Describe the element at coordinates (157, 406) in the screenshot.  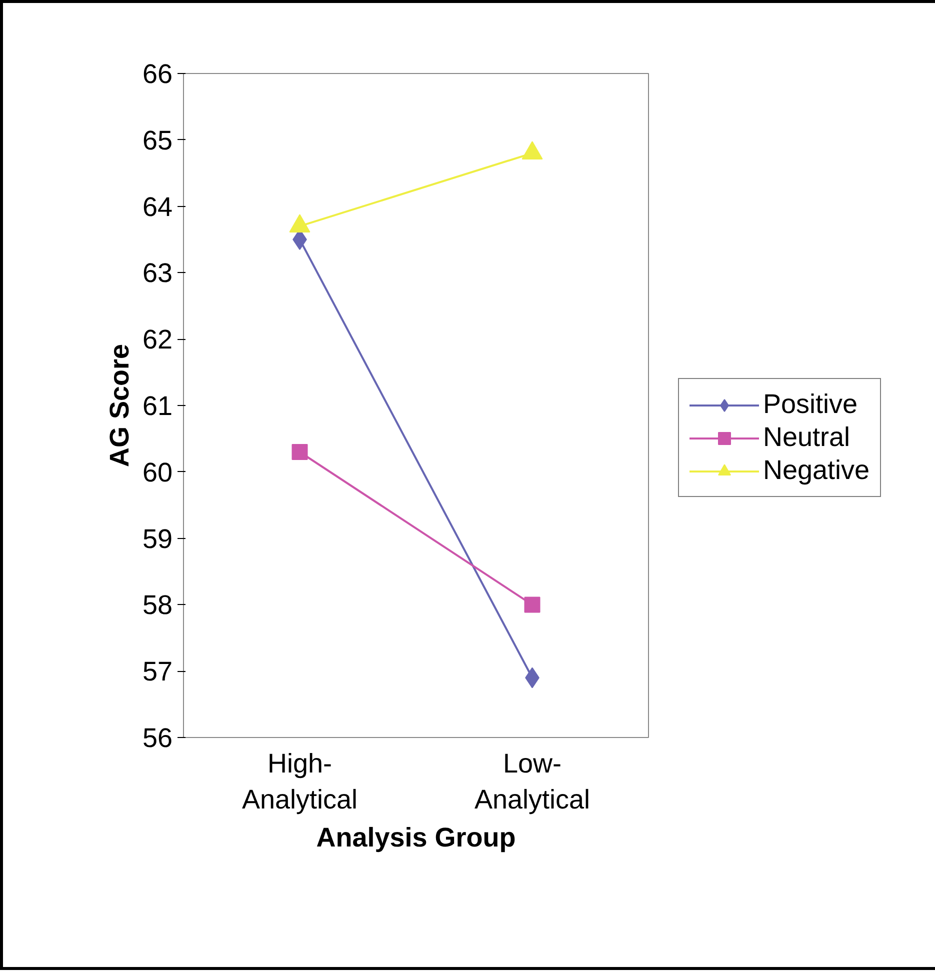
I see `y-tick-label: 61` at that location.